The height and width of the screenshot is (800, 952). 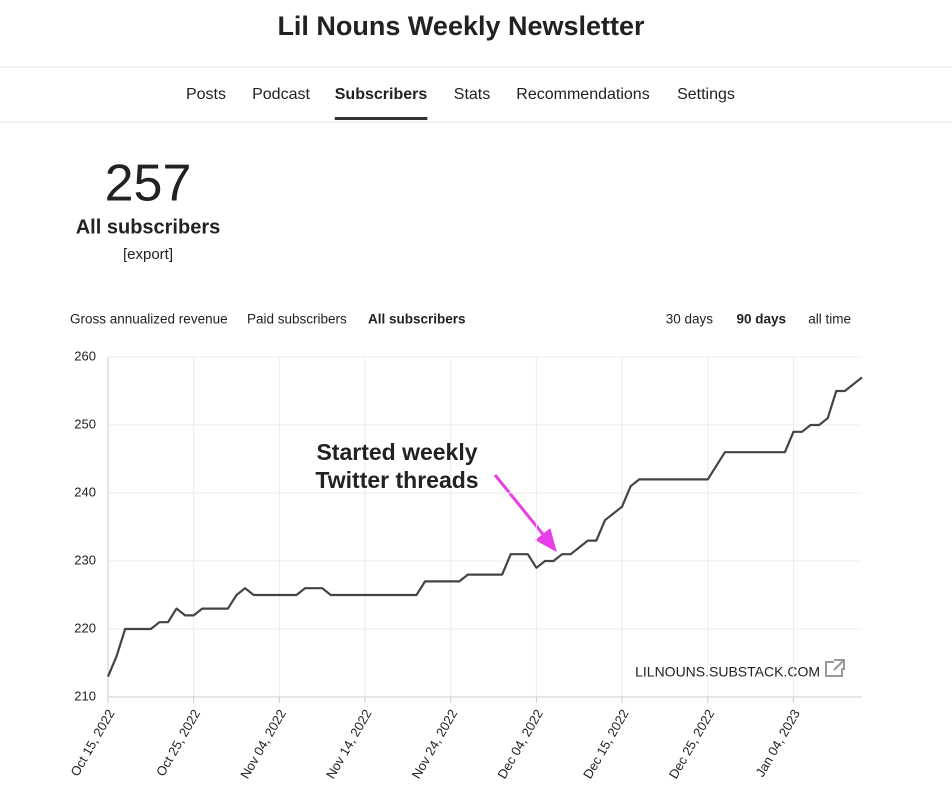 I want to click on range-tab: 90 days, so click(x=761, y=319).